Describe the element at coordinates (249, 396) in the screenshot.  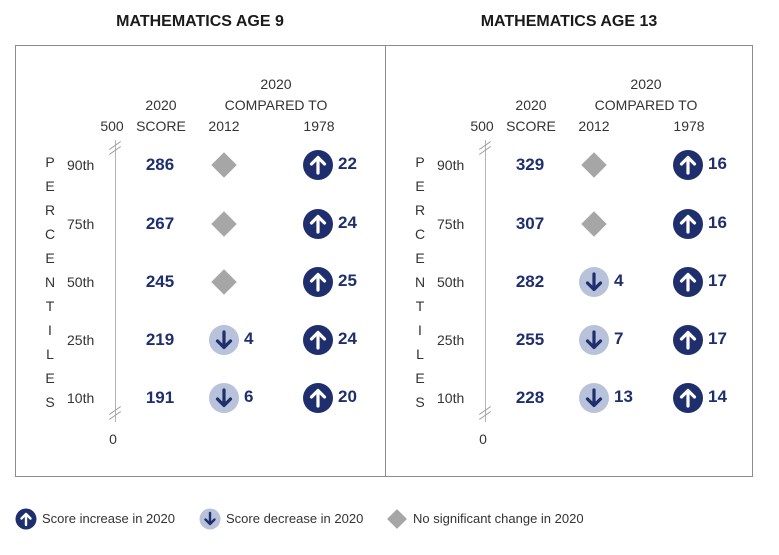
I see `change-value: 6` at that location.